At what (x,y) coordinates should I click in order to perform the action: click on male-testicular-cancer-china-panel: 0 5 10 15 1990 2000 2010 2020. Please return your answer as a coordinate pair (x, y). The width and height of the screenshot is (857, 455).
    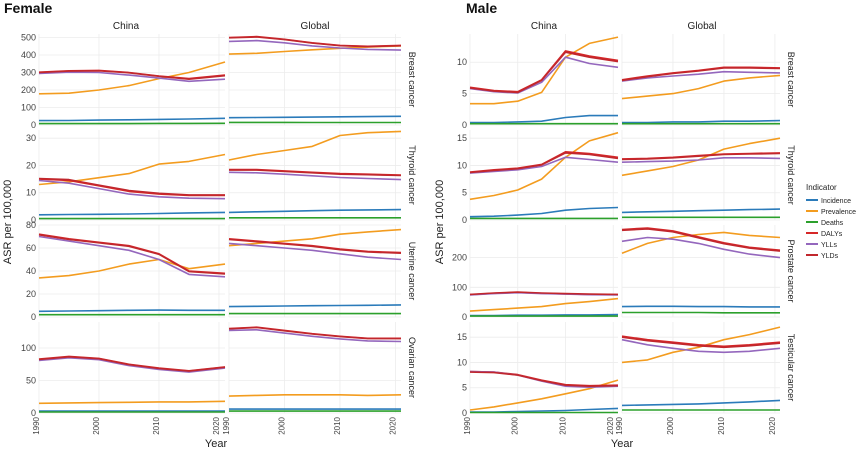
    Looking at the image, I should click on (537, 378).